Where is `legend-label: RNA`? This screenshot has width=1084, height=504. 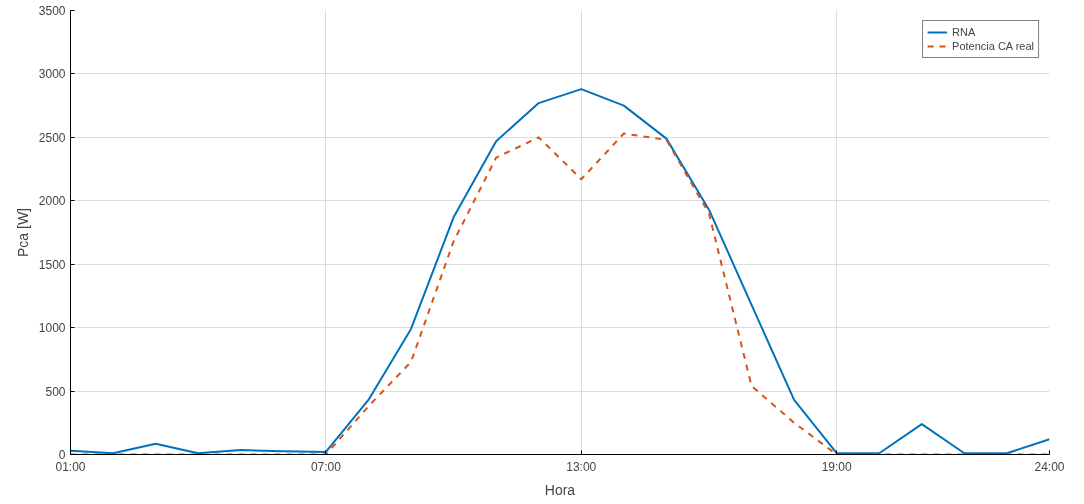
legend-label: RNA is located at coordinates (964, 32).